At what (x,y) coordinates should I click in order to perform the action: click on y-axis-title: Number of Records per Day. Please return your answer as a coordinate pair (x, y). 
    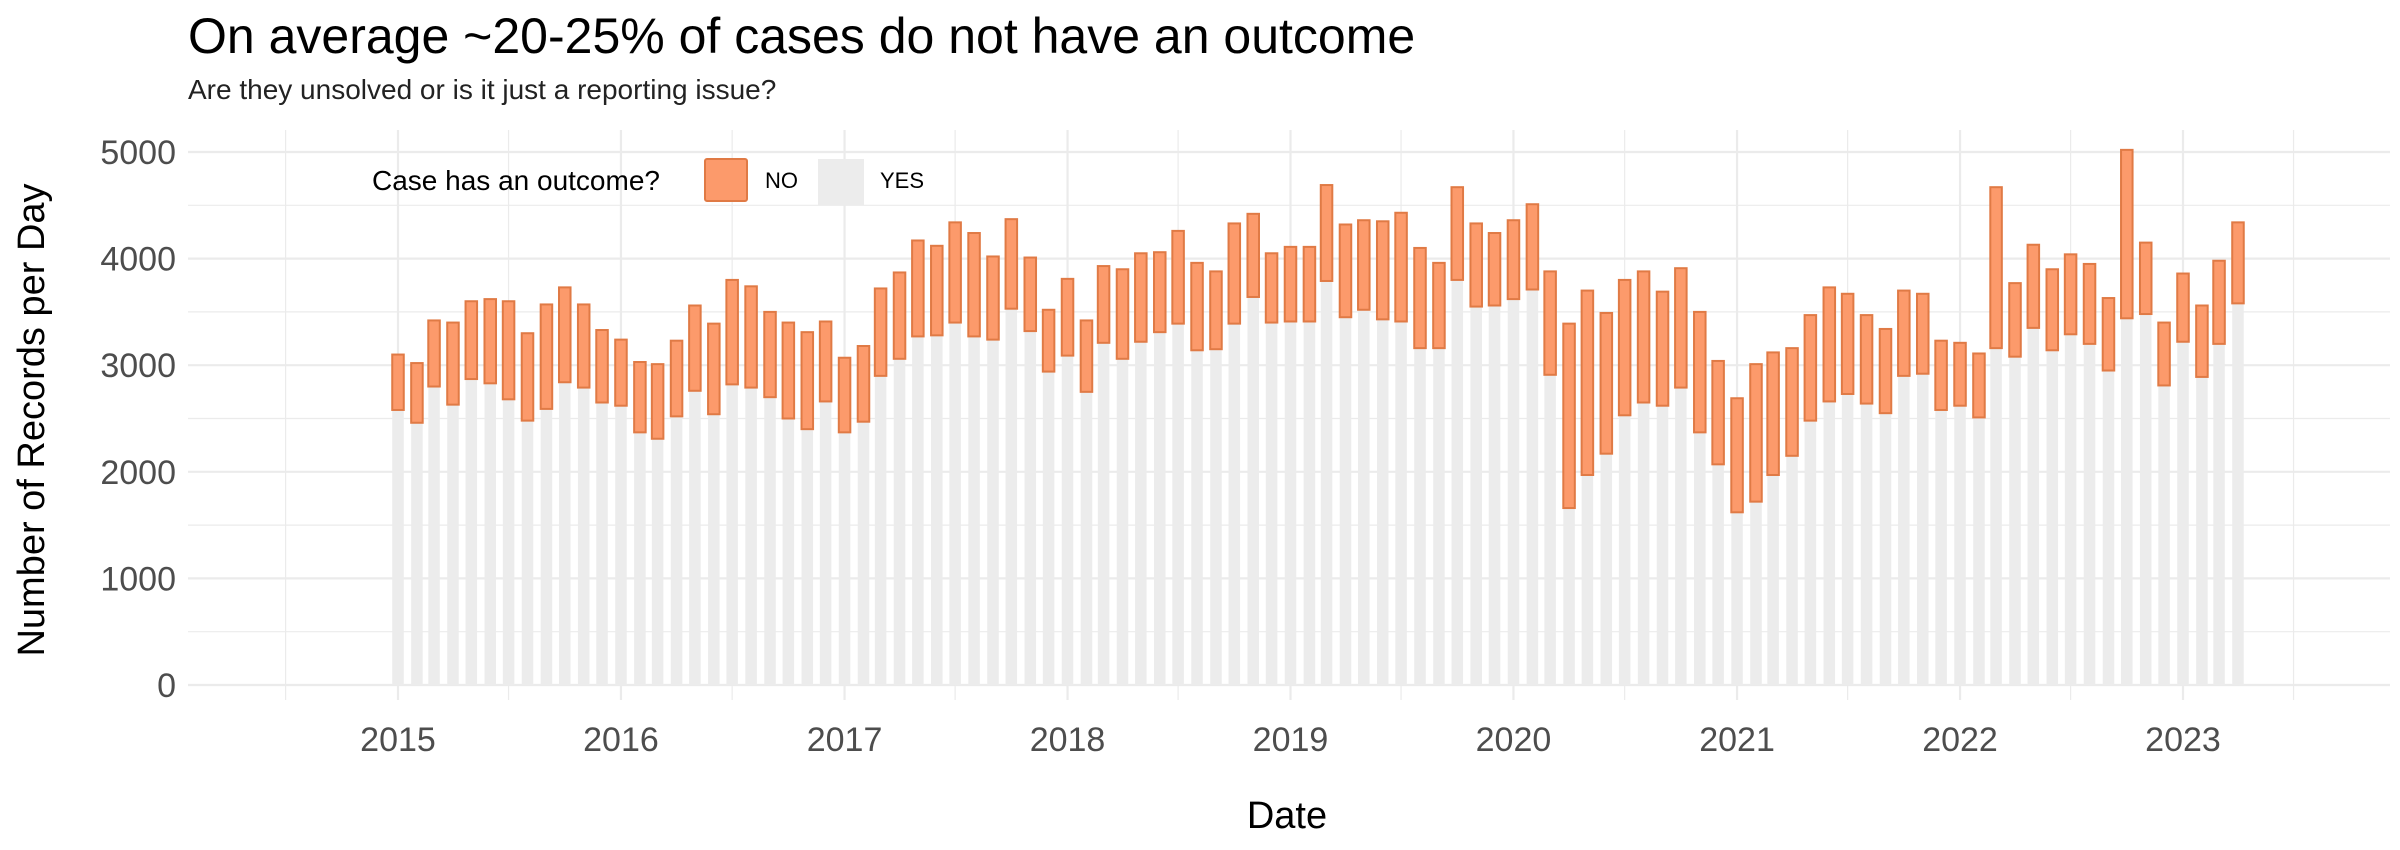
    Looking at the image, I should click on (32, 419).